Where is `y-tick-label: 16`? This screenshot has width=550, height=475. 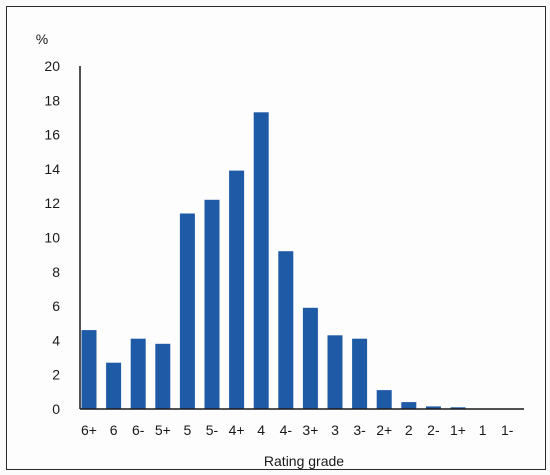
y-tick-label: 16 is located at coordinates (52, 135).